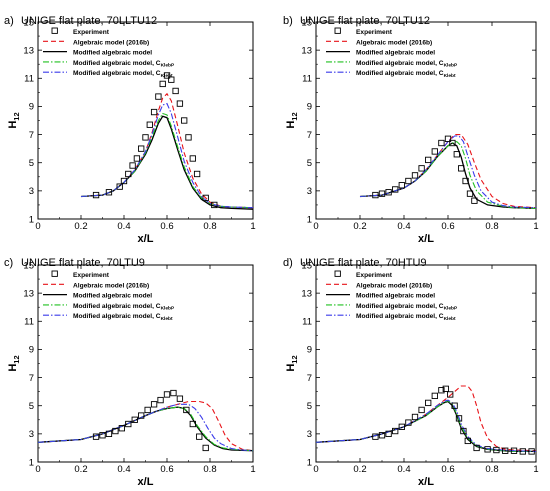 Image resolution: width=550 pixels, height=491 pixels. I want to click on panel-label: a), so click(9, 21).